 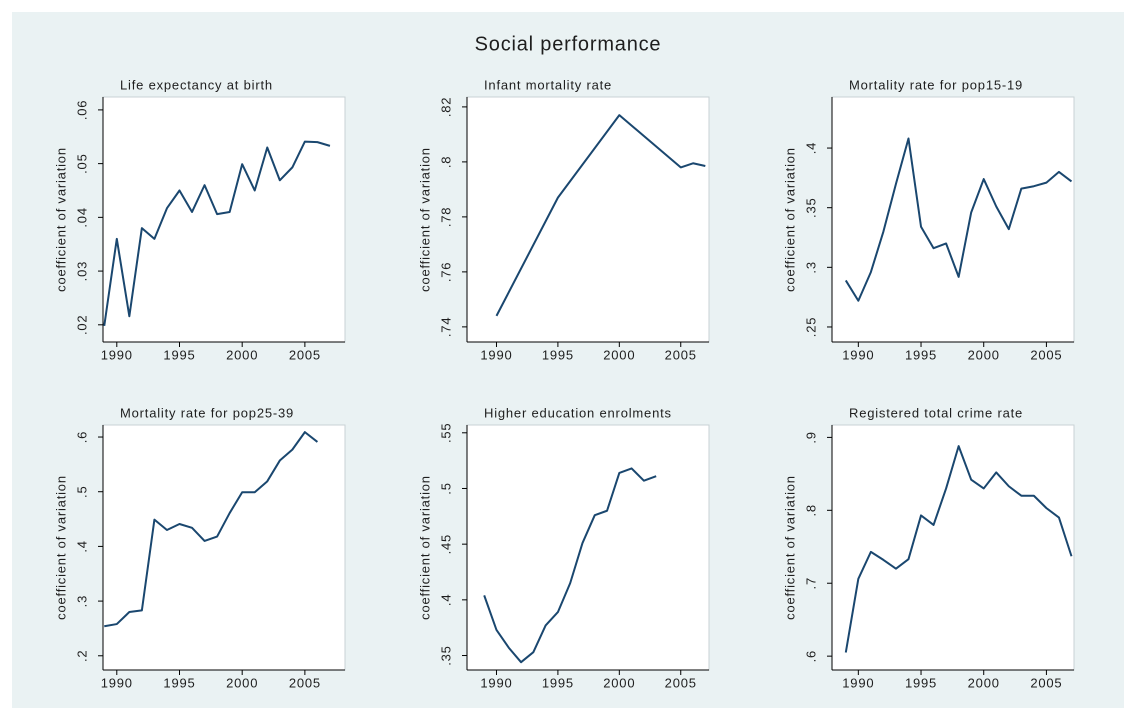 What do you see at coordinates (207, 412) in the screenshot?
I see `panel-title: Mortality rate for pop25-39` at bounding box center [207, 412].